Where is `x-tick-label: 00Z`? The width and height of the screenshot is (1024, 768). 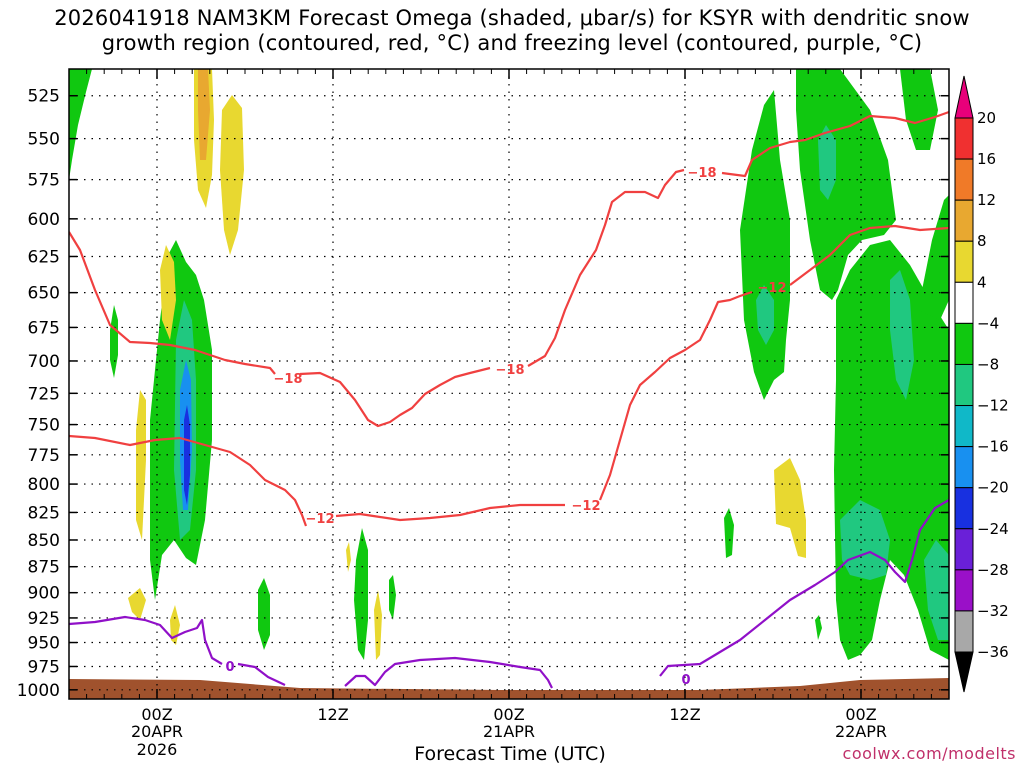
x-tick-label: 00Z is located at coordinates (860, 714).